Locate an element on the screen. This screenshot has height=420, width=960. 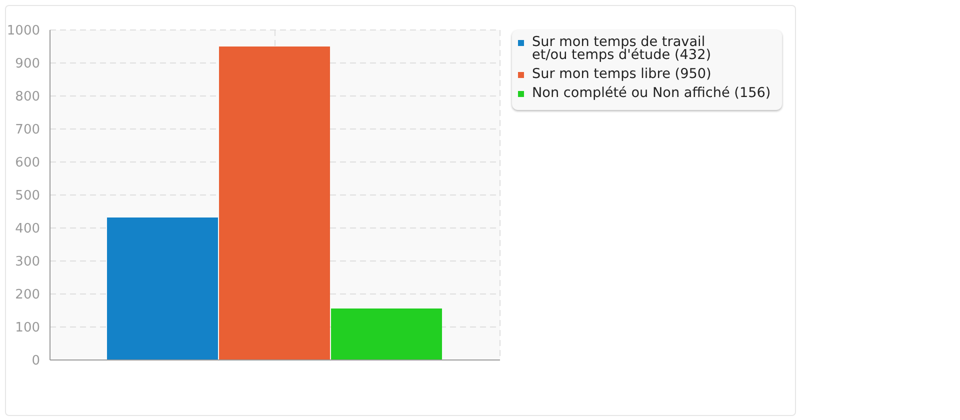
y-tick-label: 600 is located at coordinates (27, 163).